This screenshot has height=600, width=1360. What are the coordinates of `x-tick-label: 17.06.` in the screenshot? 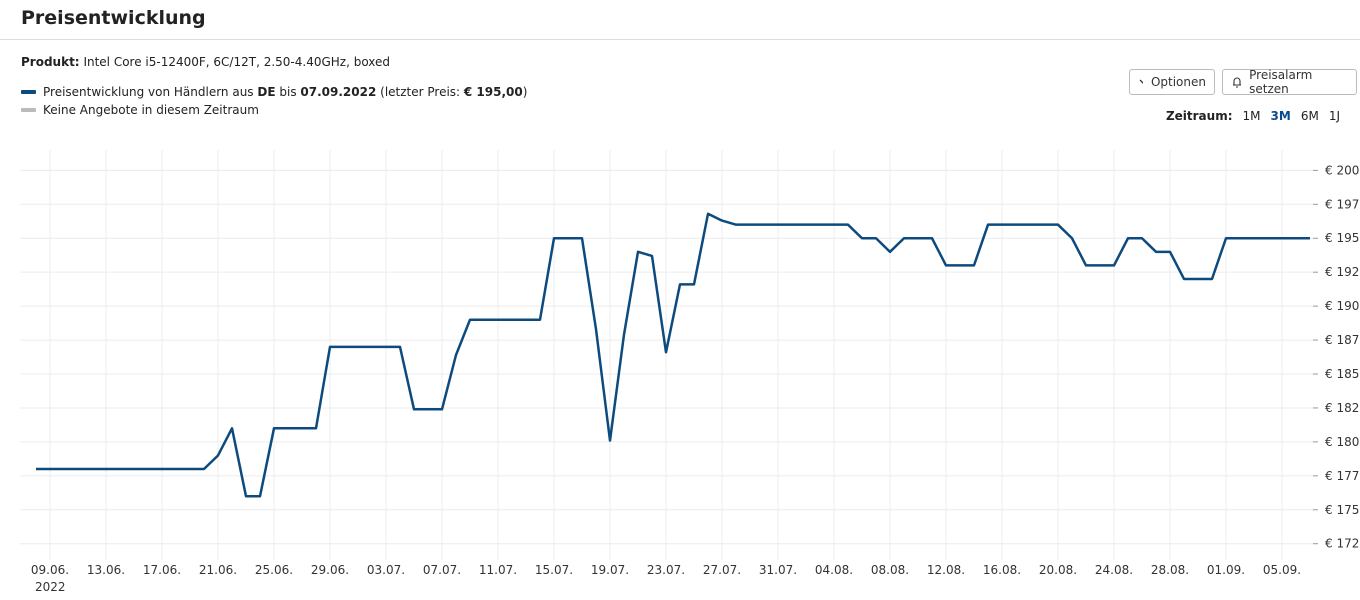 It's located at (162, 570).